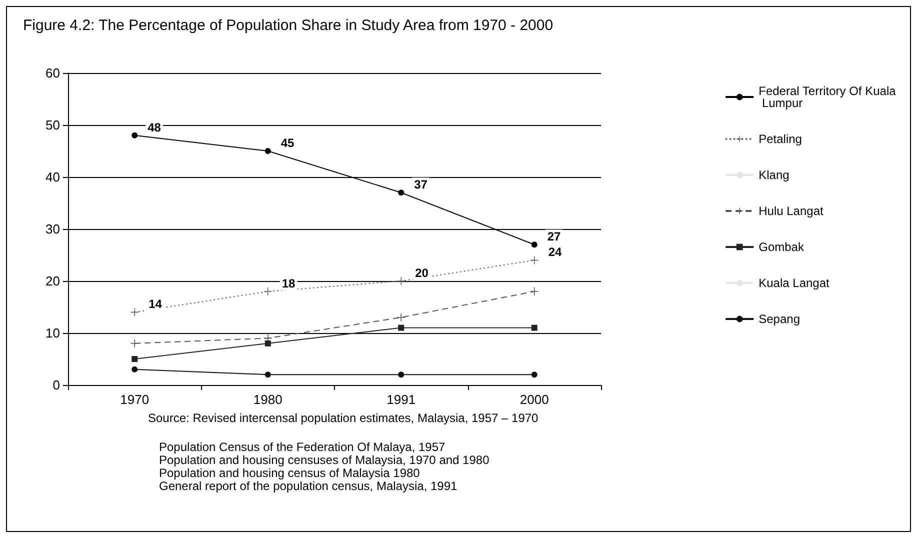 The height and width of the screenshot is (542, 921). I want to click on text: Population and housing census of Malaysia 1980, so click(289, 473).